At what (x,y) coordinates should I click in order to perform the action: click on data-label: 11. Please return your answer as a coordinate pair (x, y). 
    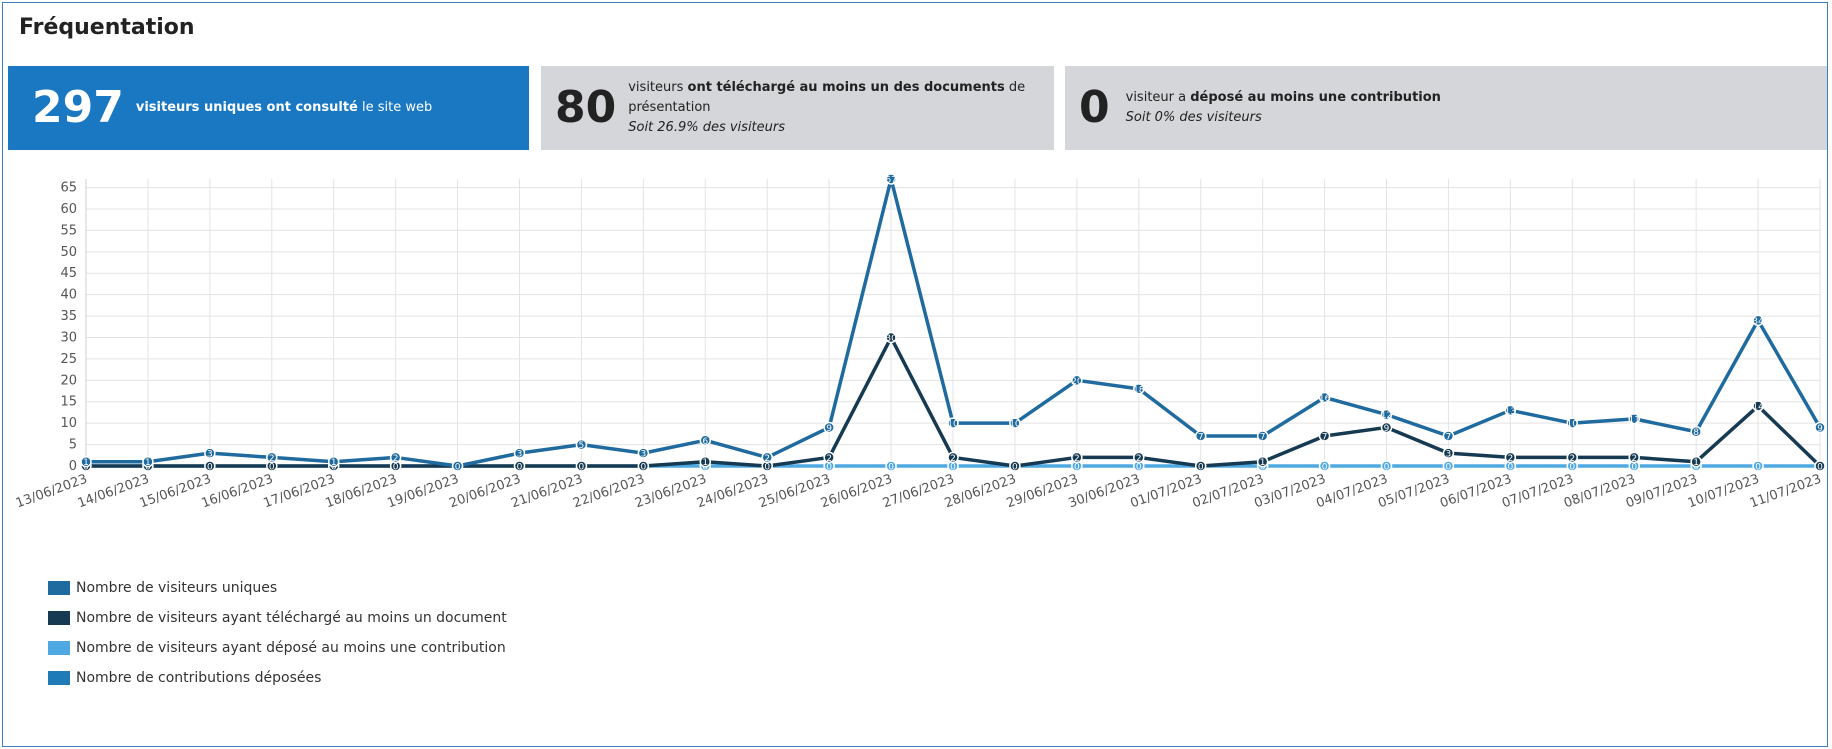
    Looking at the image, I should click on (1633, 420).